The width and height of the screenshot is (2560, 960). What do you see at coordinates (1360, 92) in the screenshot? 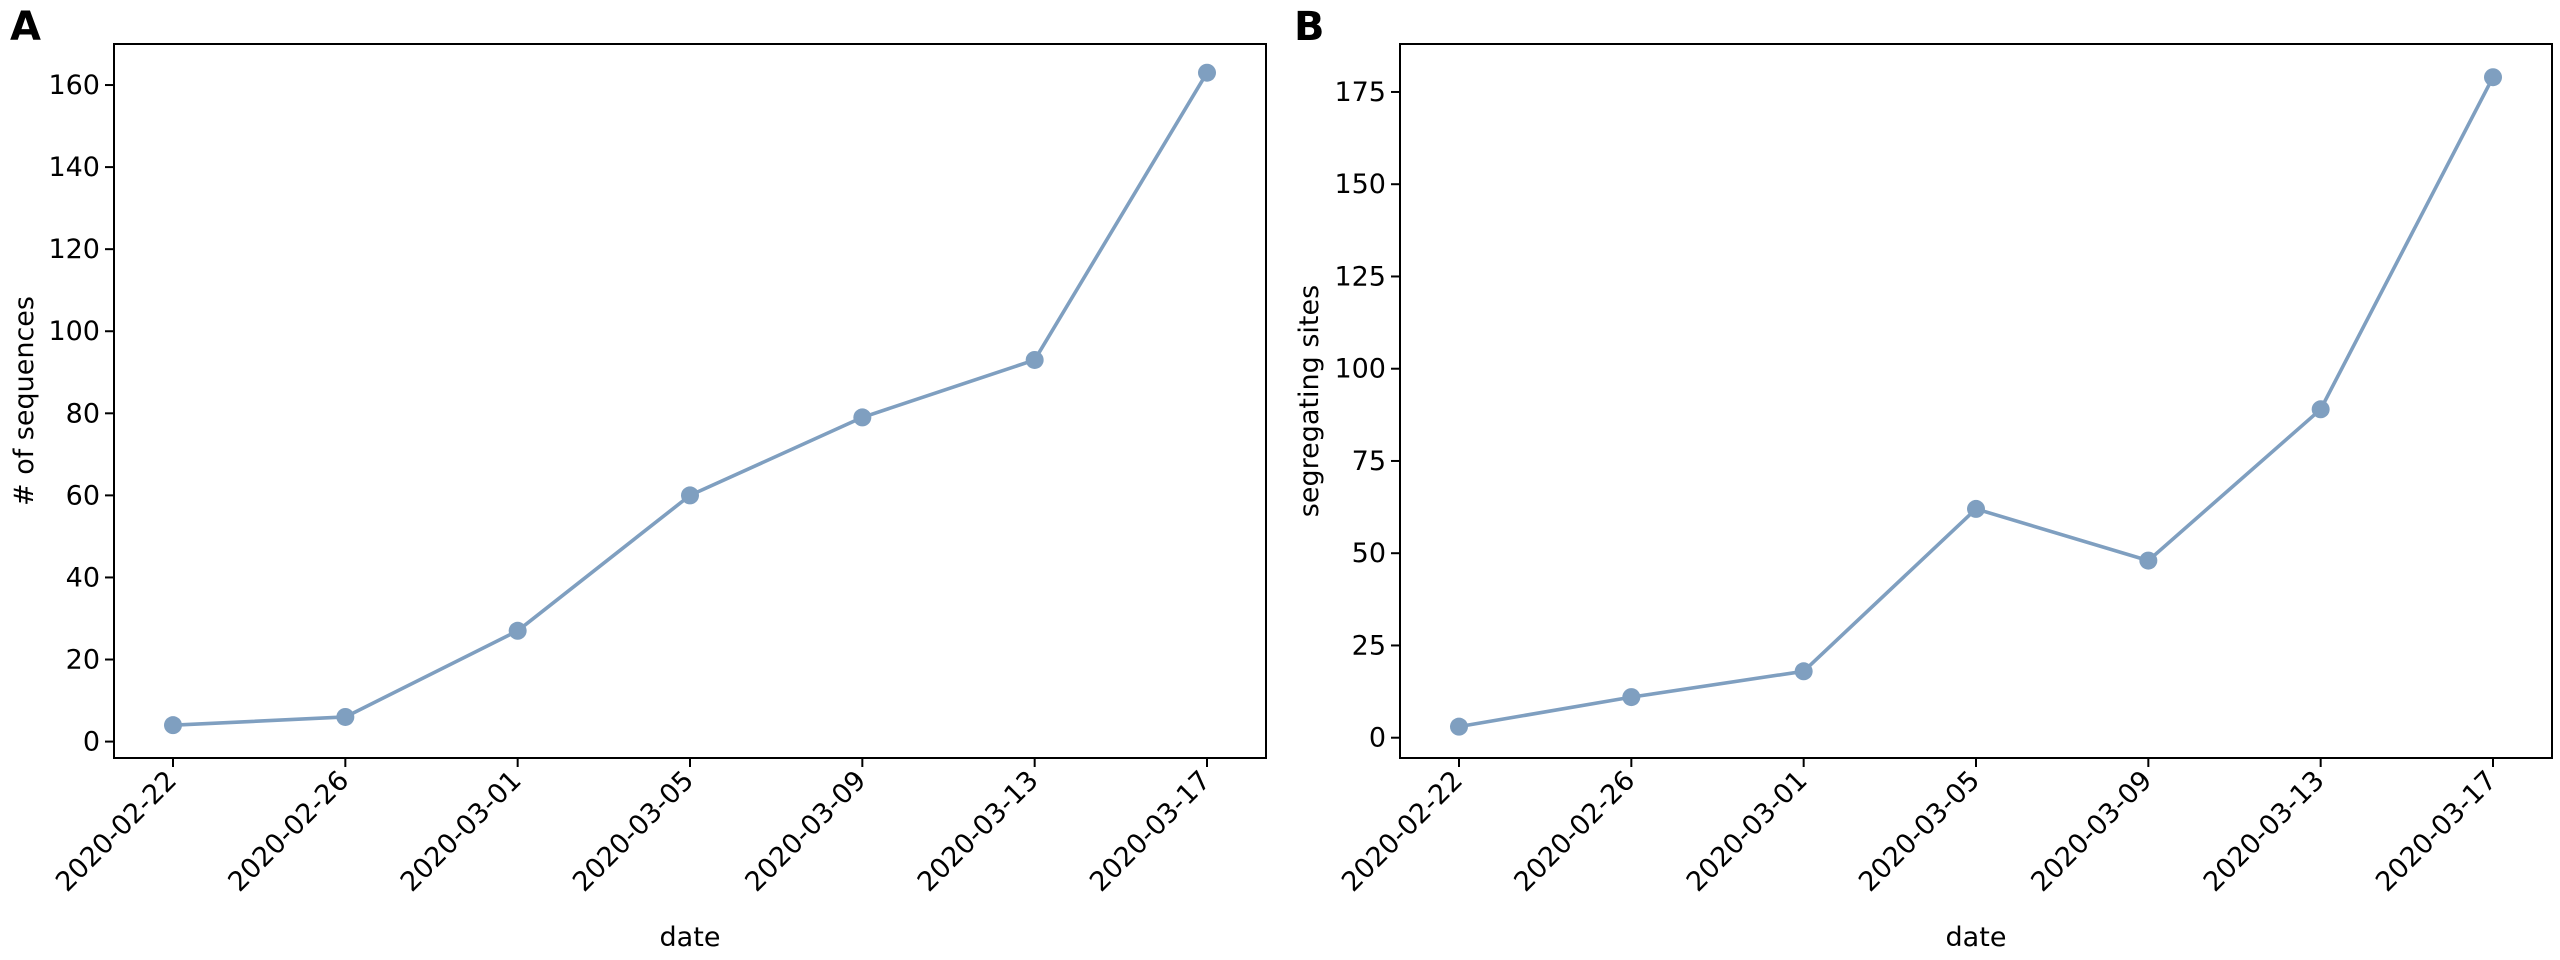
I see `y-tick-label: 175` at bounding box center [1360, 92].